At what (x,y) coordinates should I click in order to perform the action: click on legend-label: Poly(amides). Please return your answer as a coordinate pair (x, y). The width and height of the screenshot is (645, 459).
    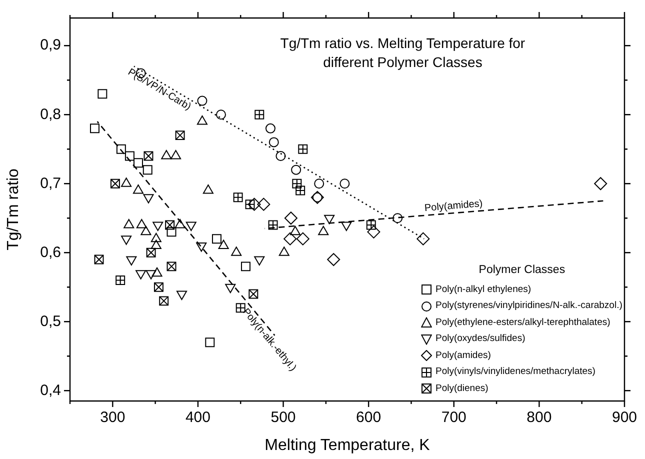
    Looking at the image, I should click on (463, 355).